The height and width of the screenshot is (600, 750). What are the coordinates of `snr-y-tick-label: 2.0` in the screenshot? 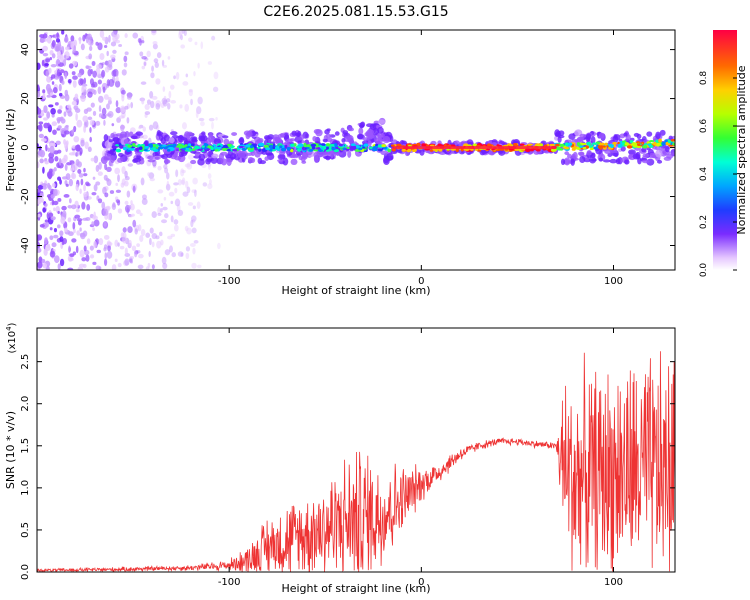 It's located at (25, 404).